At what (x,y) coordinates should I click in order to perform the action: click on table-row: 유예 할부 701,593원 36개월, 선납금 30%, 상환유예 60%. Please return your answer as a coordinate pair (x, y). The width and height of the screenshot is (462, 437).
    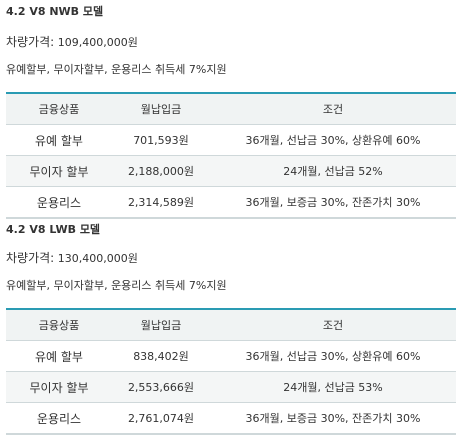
    Looking at the image, I should click on (231, 140).